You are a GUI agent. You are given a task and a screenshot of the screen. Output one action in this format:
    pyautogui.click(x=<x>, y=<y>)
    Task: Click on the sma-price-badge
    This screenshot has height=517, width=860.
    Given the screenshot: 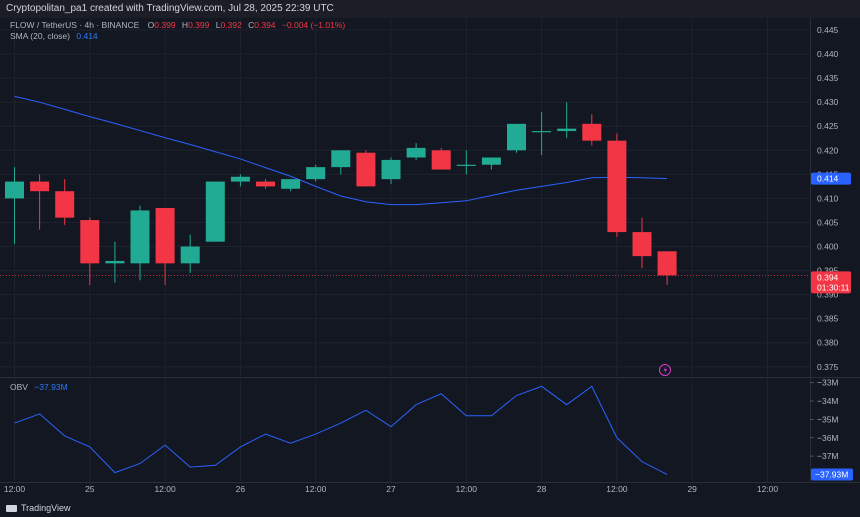 What is the action you would take?
    pyautogui.click(x=831, y=178)
    